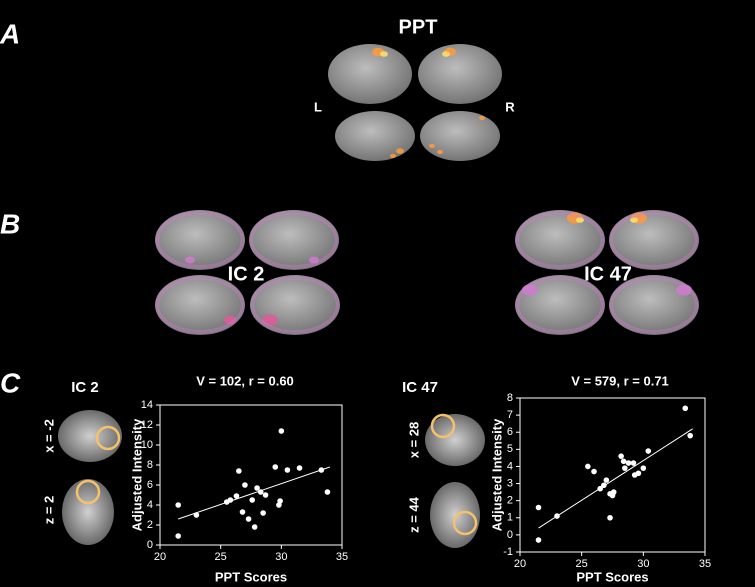 Image resolution: width=755 pixels, height=587 pixels. Describe the element at coordinates (147, 405) in the screenshot. I see `y-tick-label: 14` at that location.